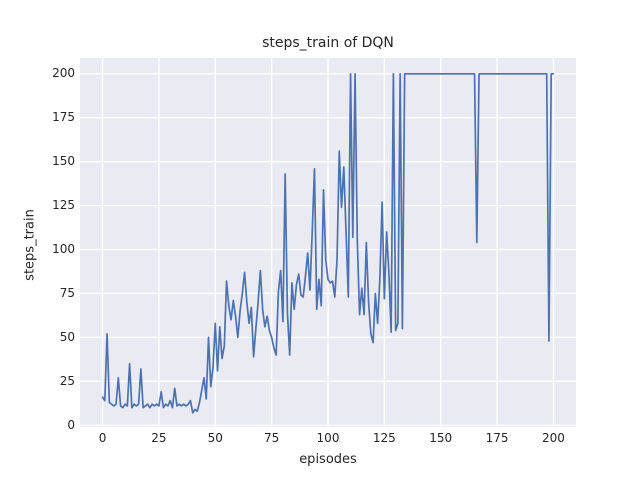 The image size is (640, 480). I want to click on y-tick-label: 50, so click(67, 336).